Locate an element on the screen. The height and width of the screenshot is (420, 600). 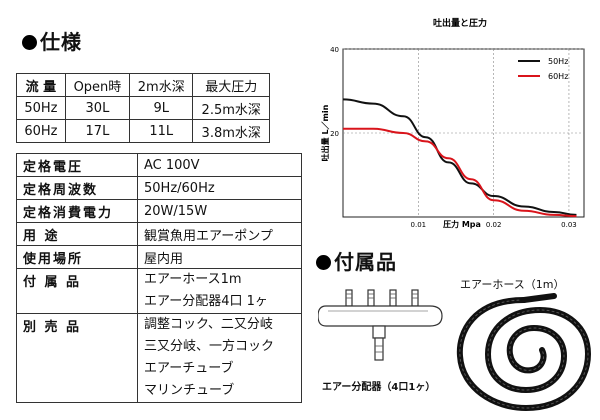
spec-value: 50Hz/60Hz is located at coordinates (219, 188).